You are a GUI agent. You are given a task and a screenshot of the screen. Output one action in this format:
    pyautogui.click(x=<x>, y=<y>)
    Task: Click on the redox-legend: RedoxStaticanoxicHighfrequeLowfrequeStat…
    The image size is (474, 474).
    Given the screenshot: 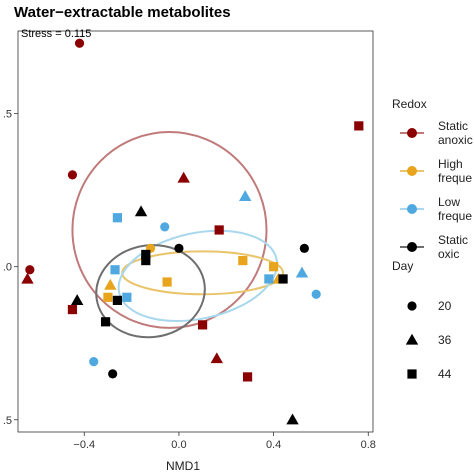 What is the action you would take?
    pyautogui.click(x=432, y=179)
    